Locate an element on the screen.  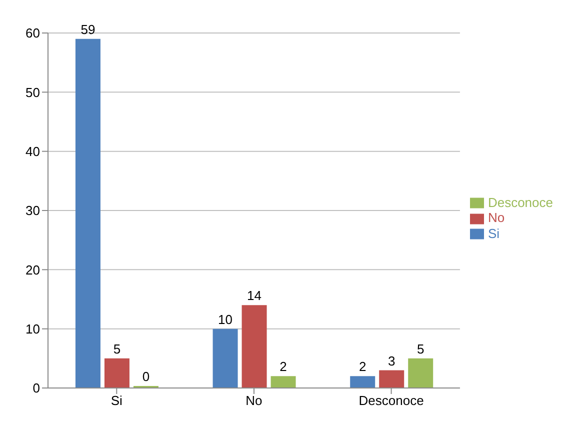
data-label: 59 is located at coordinates (88, 29).